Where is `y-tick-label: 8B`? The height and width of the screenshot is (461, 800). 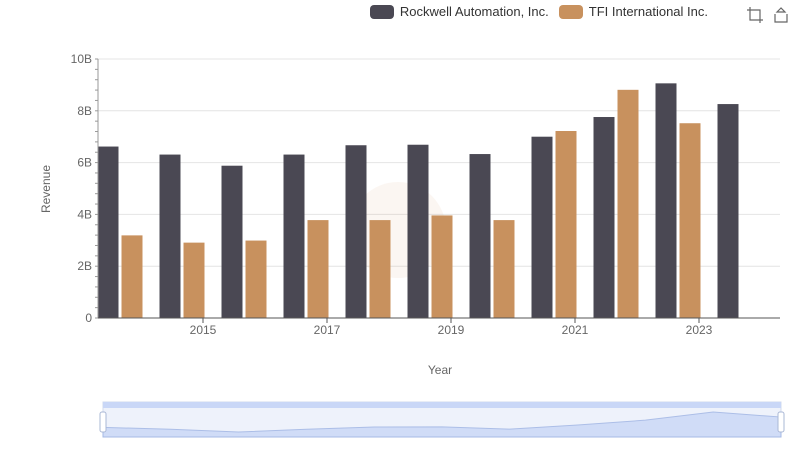
y-tick-label: 8B is located at coordinates (84, 111).